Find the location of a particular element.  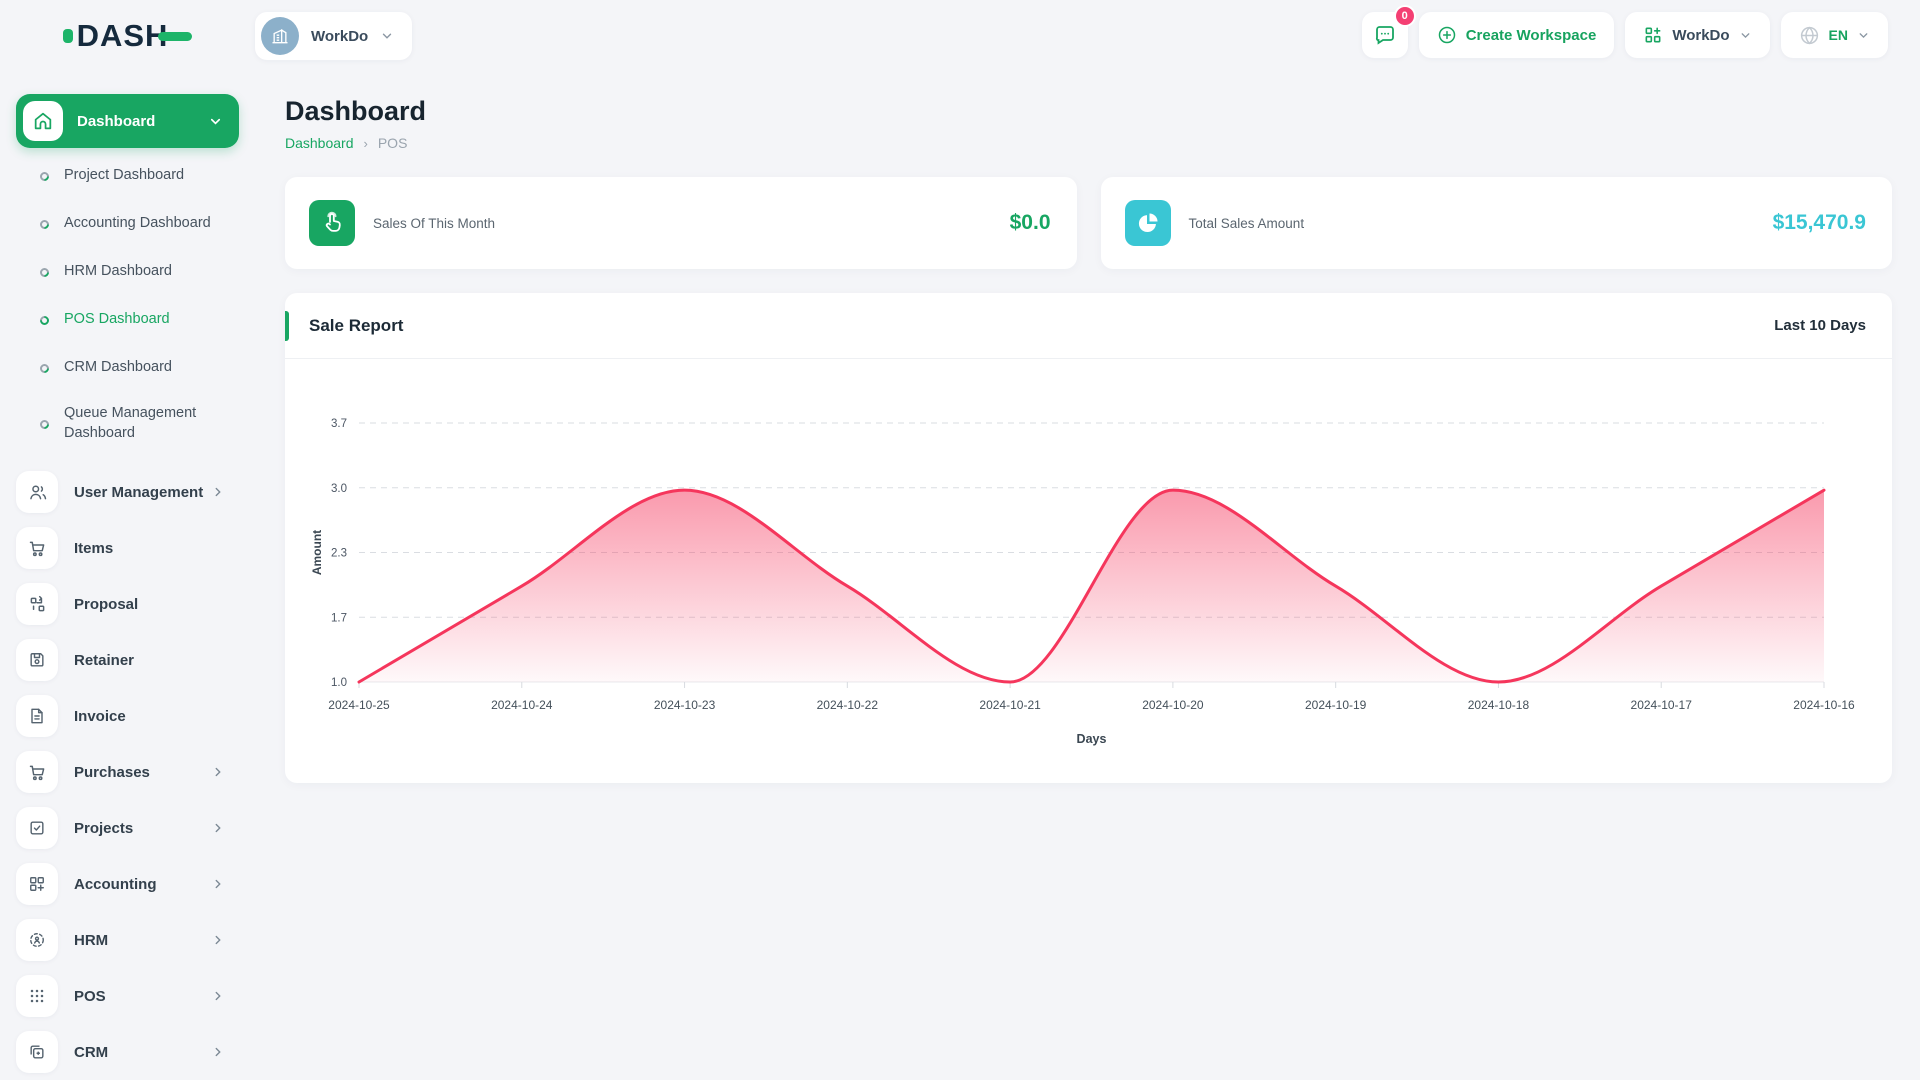

create-workspace-button: Create Workspace is located at coordinates (1516, 35).